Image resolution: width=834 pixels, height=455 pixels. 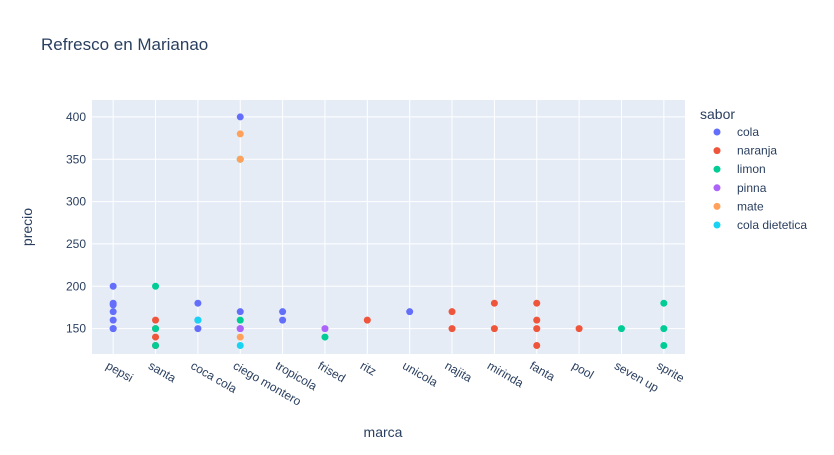 What do you see at coordinates (420, 373) in the screenshot?
I see `x-tick-label: unicola` at bounding box center [420, 373].